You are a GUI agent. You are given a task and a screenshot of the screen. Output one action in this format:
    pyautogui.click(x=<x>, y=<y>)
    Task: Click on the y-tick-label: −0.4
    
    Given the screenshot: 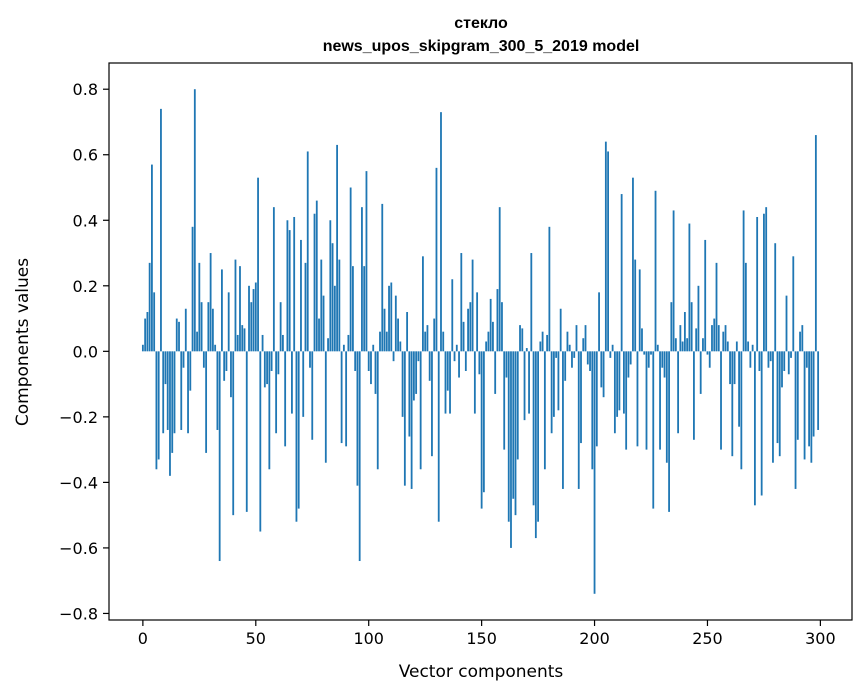 What is the action you would take?
    pyautogui.click(x=78, y=482)
    